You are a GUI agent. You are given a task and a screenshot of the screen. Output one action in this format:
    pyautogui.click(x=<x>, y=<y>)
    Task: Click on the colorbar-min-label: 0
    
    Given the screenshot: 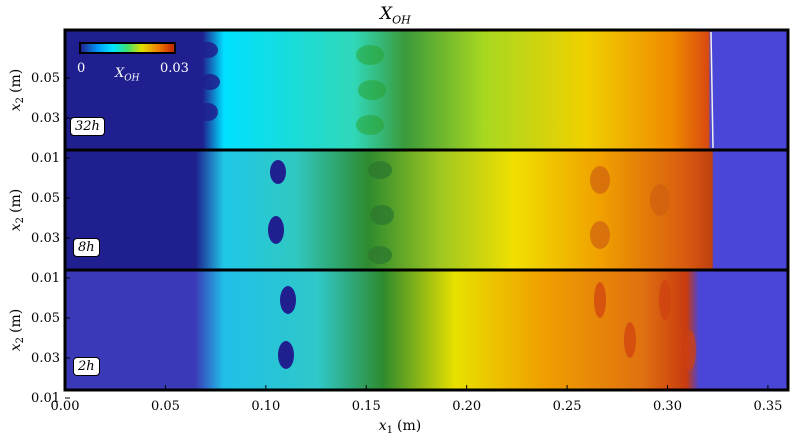 What is the action you would take?
    pyautogui.click(x=81, y=68)
    